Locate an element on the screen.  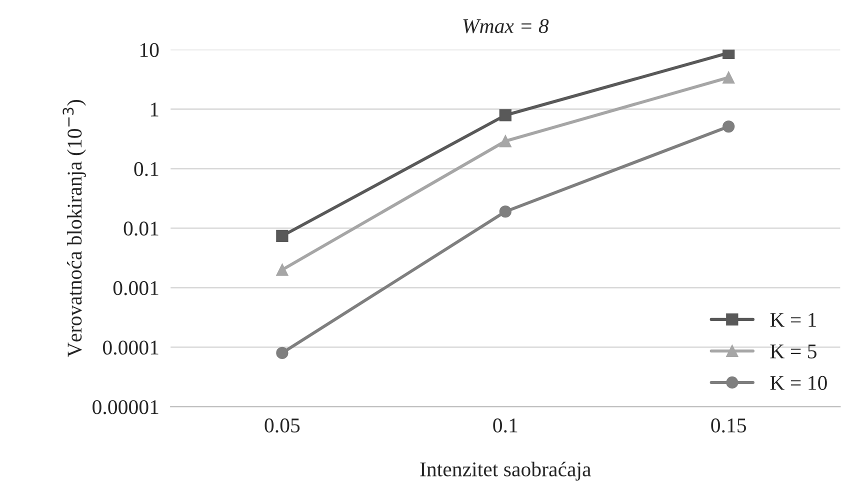
chart-title: Wmax = 8 is located at coordinates (506, 26).